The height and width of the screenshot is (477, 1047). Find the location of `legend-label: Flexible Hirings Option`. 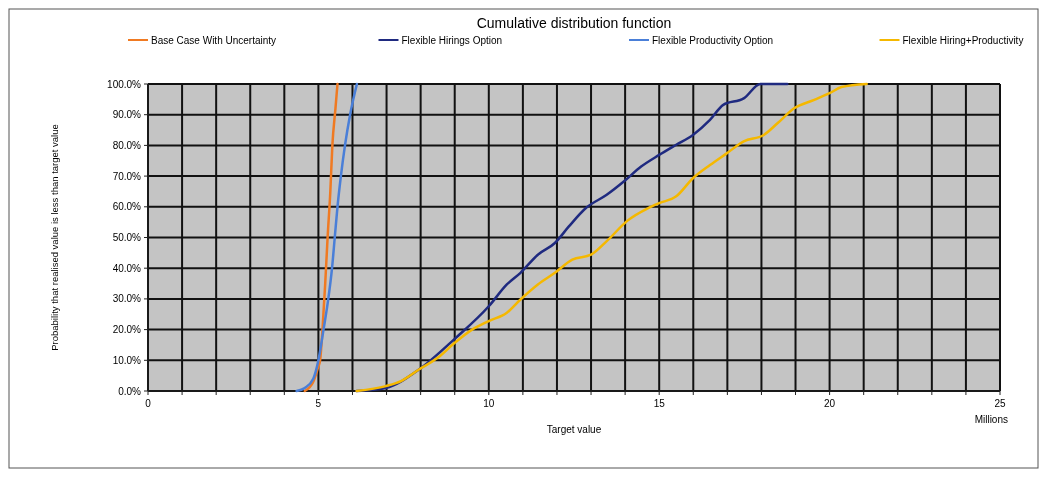

legend-label: Flexible Hirings Option is located at coordinates (452, 40).